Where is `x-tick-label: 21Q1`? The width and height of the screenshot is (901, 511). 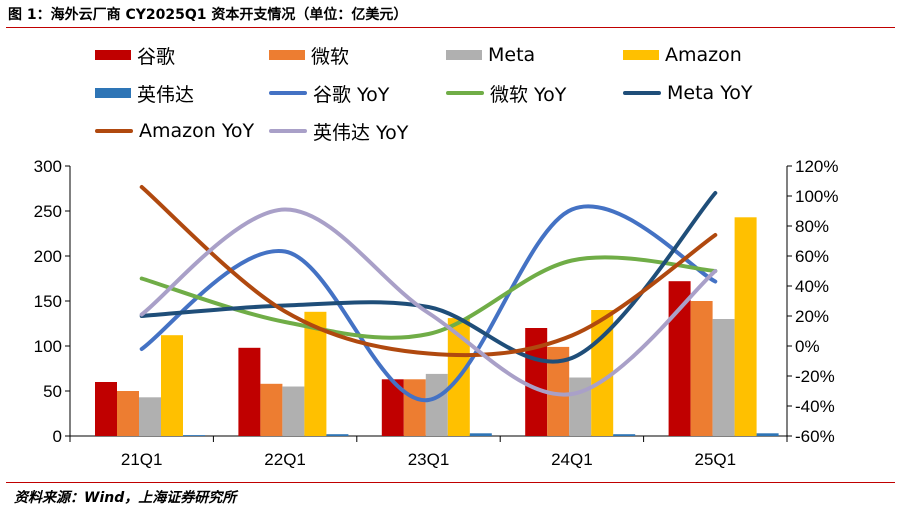 x-tick-label: 21Q1 is located at coordinates (142, 459).